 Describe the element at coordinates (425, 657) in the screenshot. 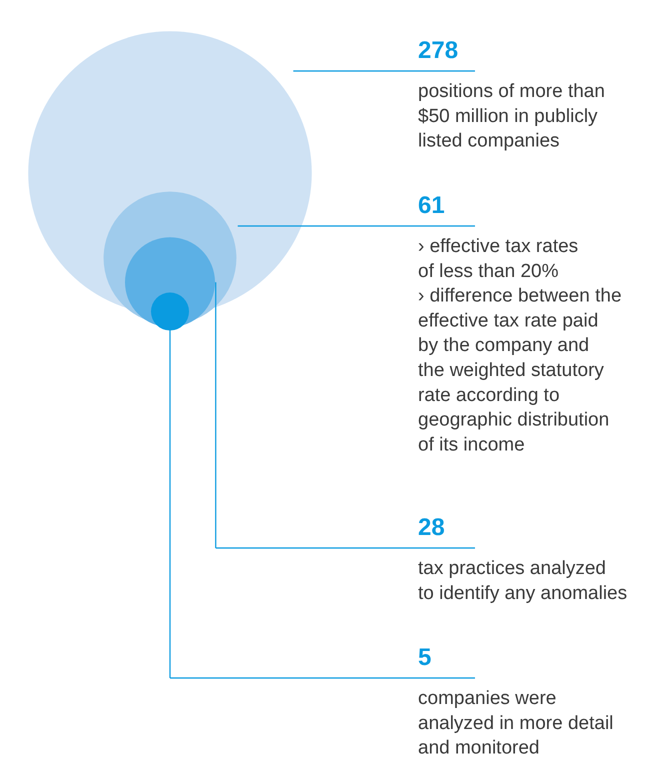

I see `data-label: 5` at that location.